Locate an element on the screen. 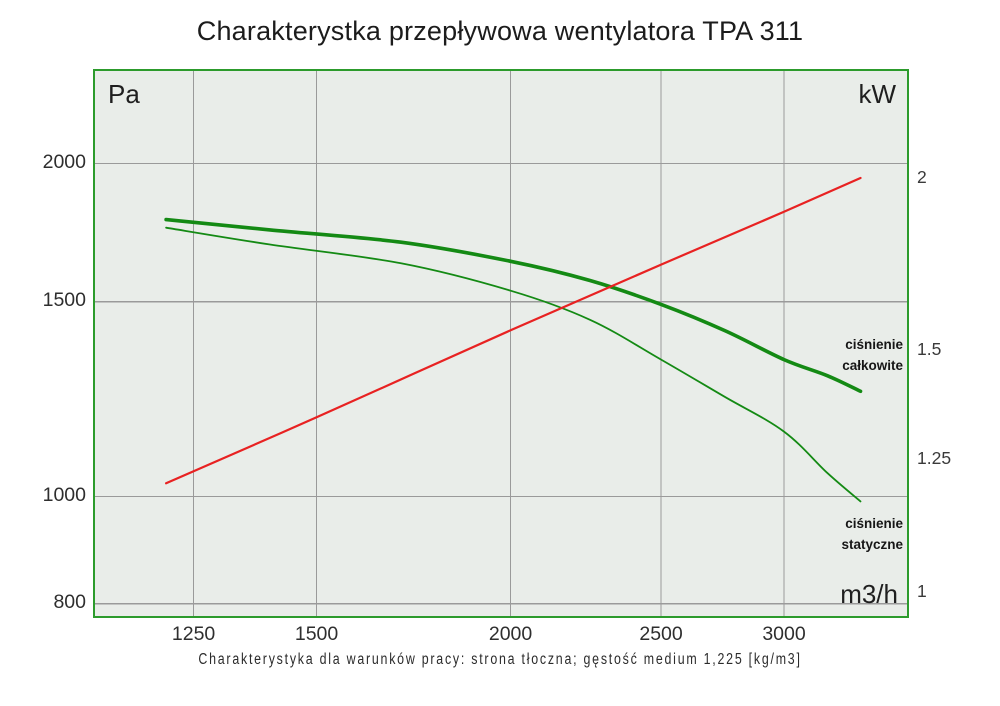 Image resolution: width=1000 pixels, height=706 pixels. annotation-total-pressure: ciśnienie całkowite is located at coordinates (872, 355).